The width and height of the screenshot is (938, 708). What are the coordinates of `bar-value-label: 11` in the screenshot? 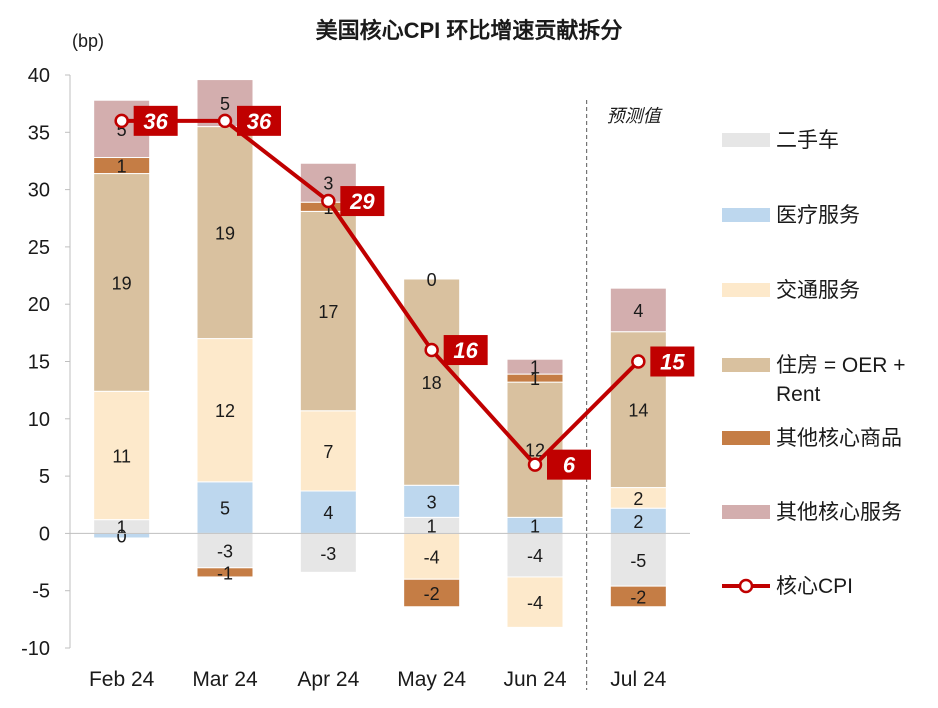 It's located at (121, 456).